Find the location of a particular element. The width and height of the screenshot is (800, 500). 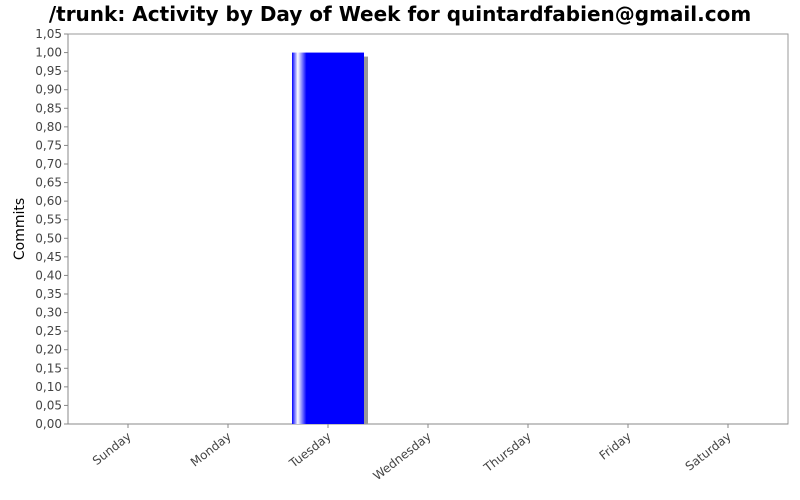

x-tick-label-tuesday: Tuesday is located at coordinates (310, 450).